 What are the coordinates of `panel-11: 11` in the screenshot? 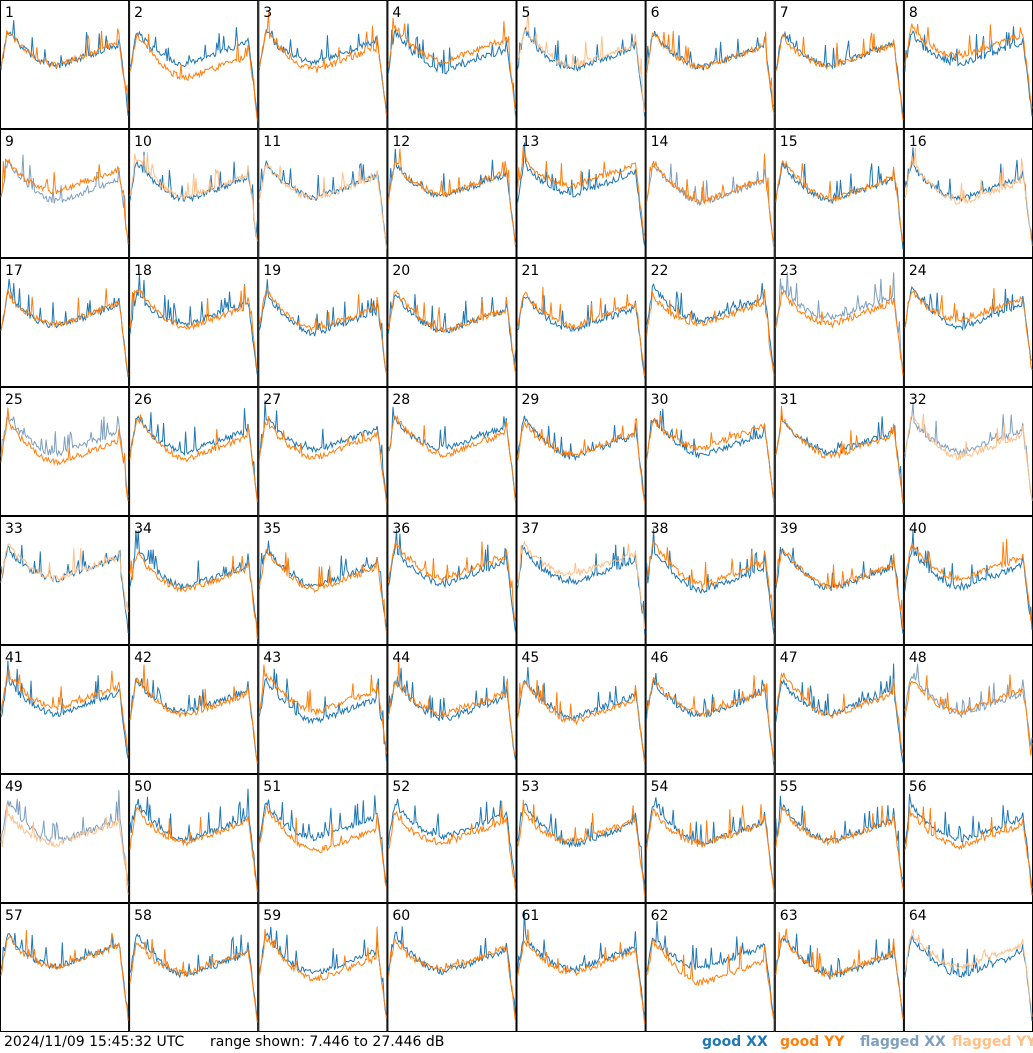 It's located at (323, 193).